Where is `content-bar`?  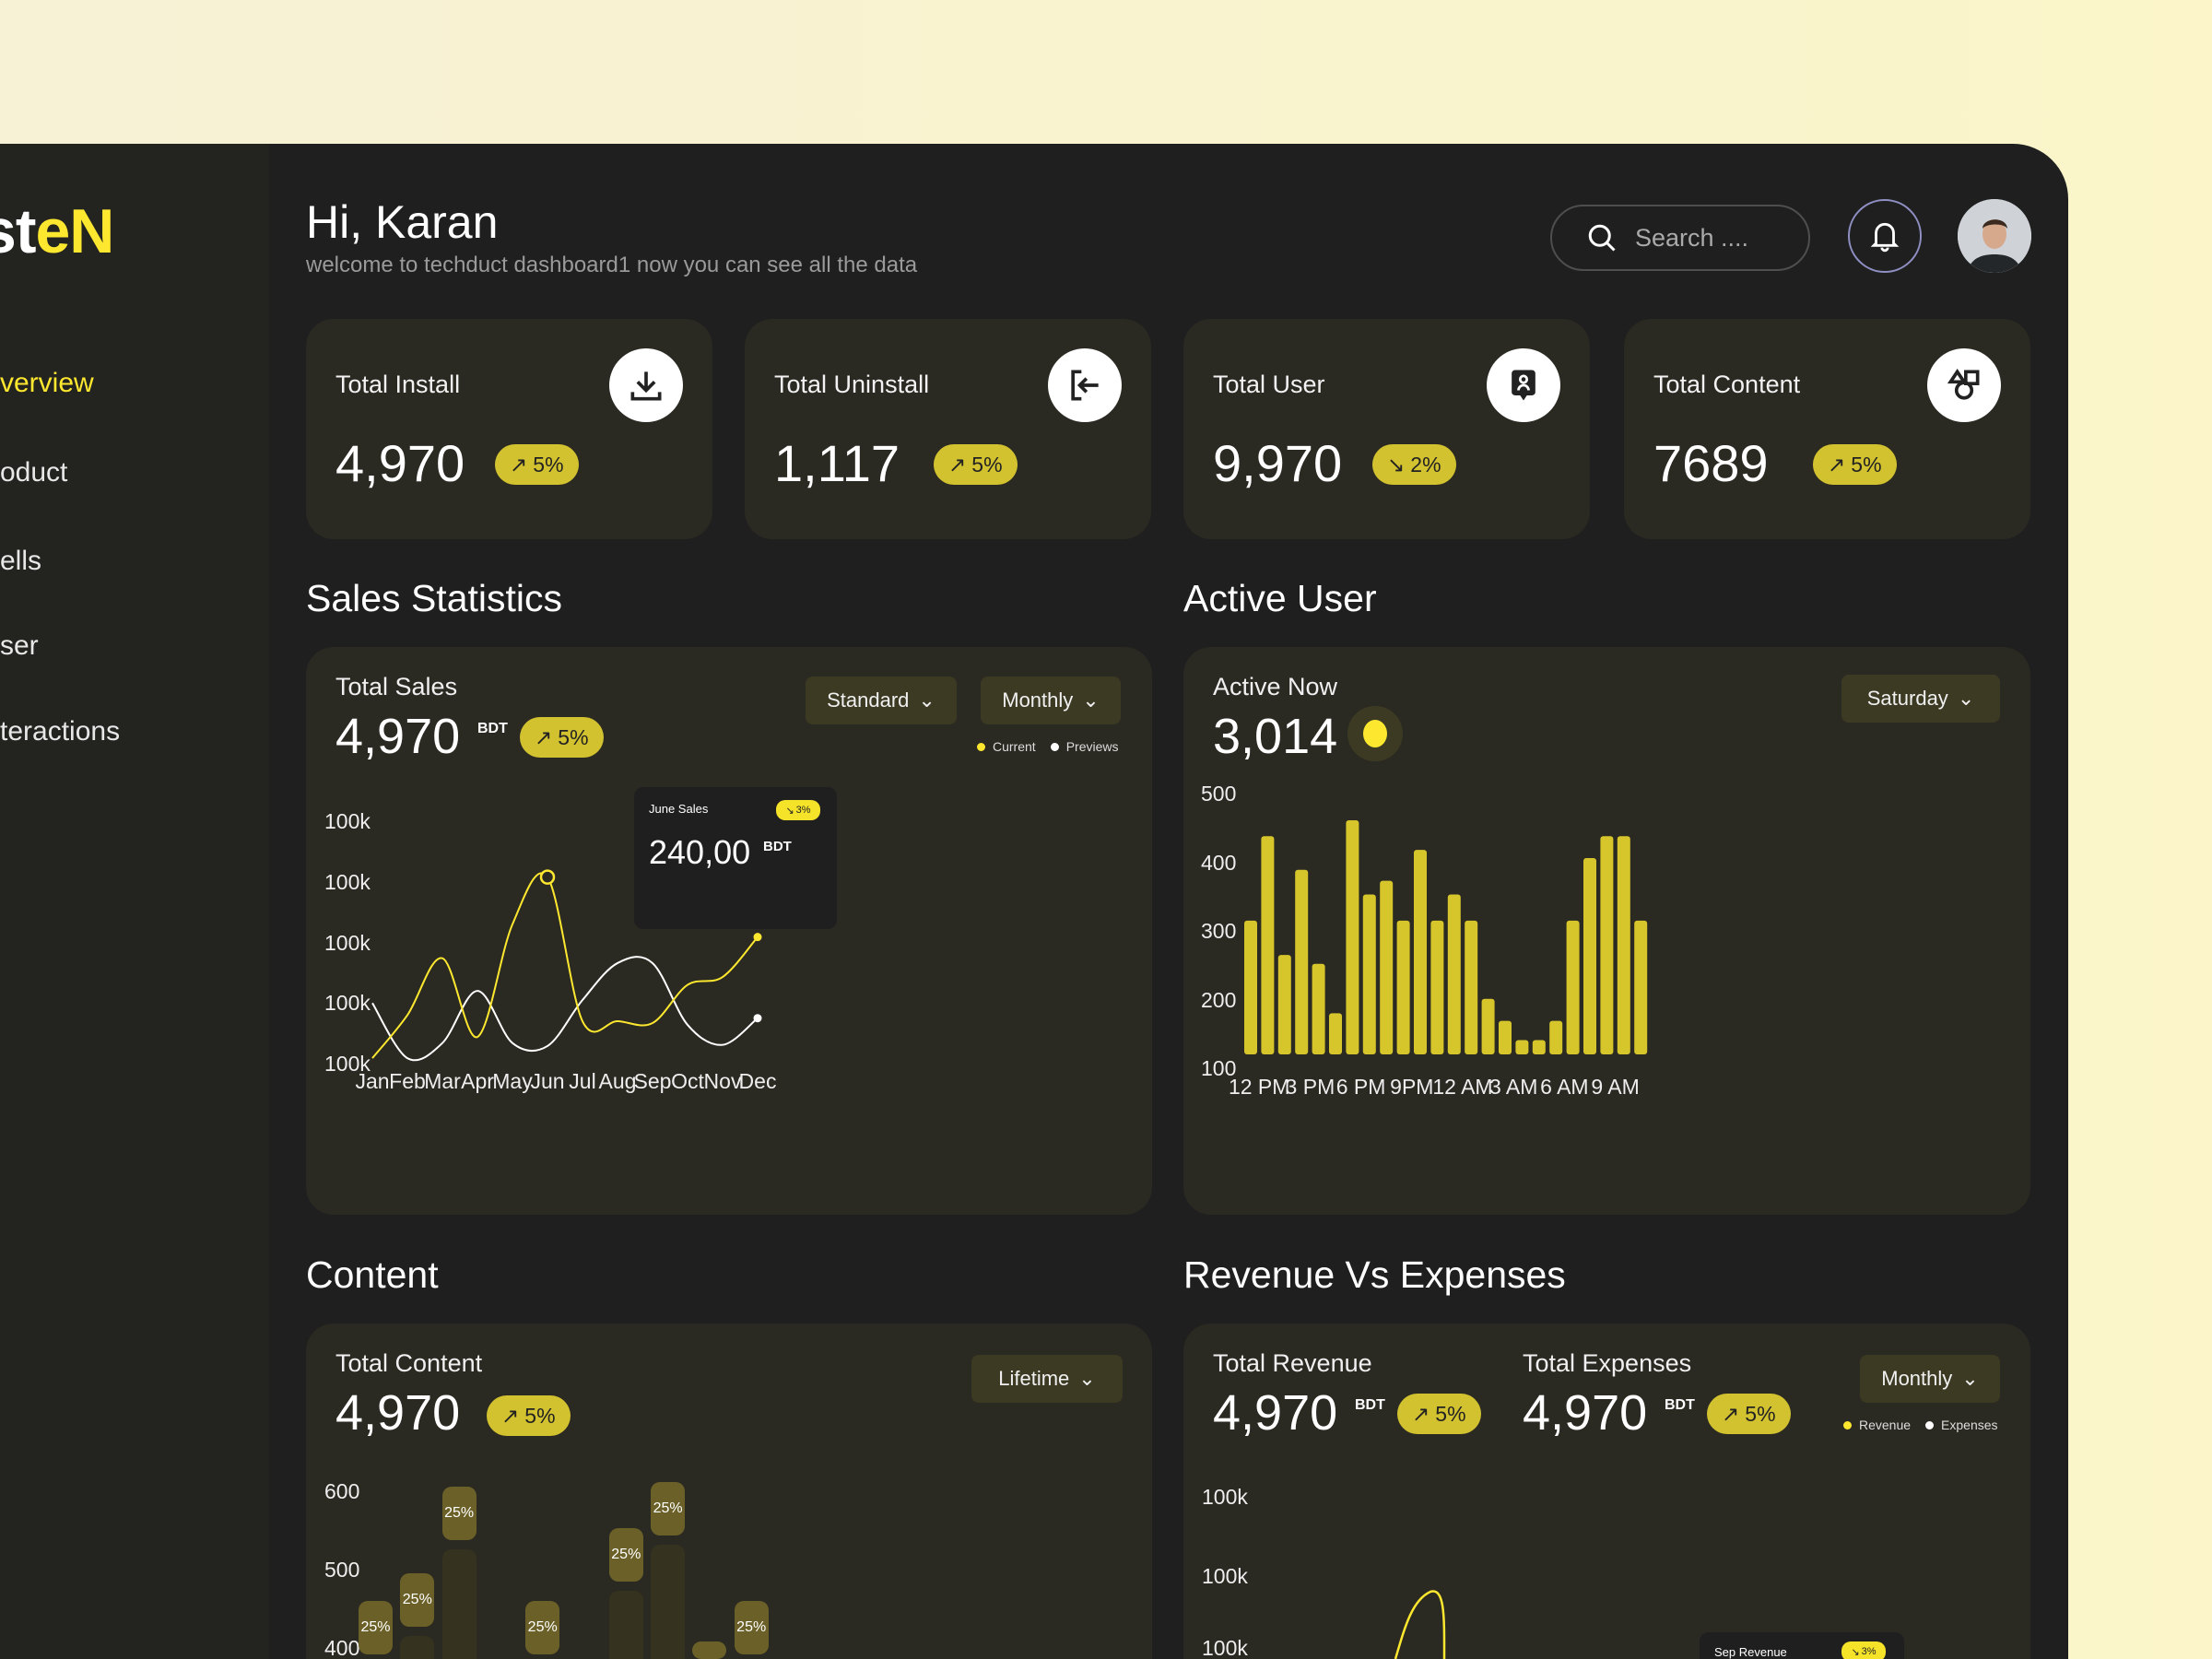
content-bar is located at coordinates (625, 1624).